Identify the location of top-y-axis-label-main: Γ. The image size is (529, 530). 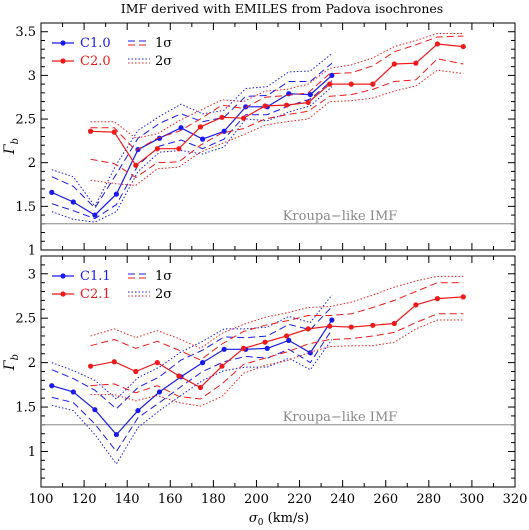
(10, 149).